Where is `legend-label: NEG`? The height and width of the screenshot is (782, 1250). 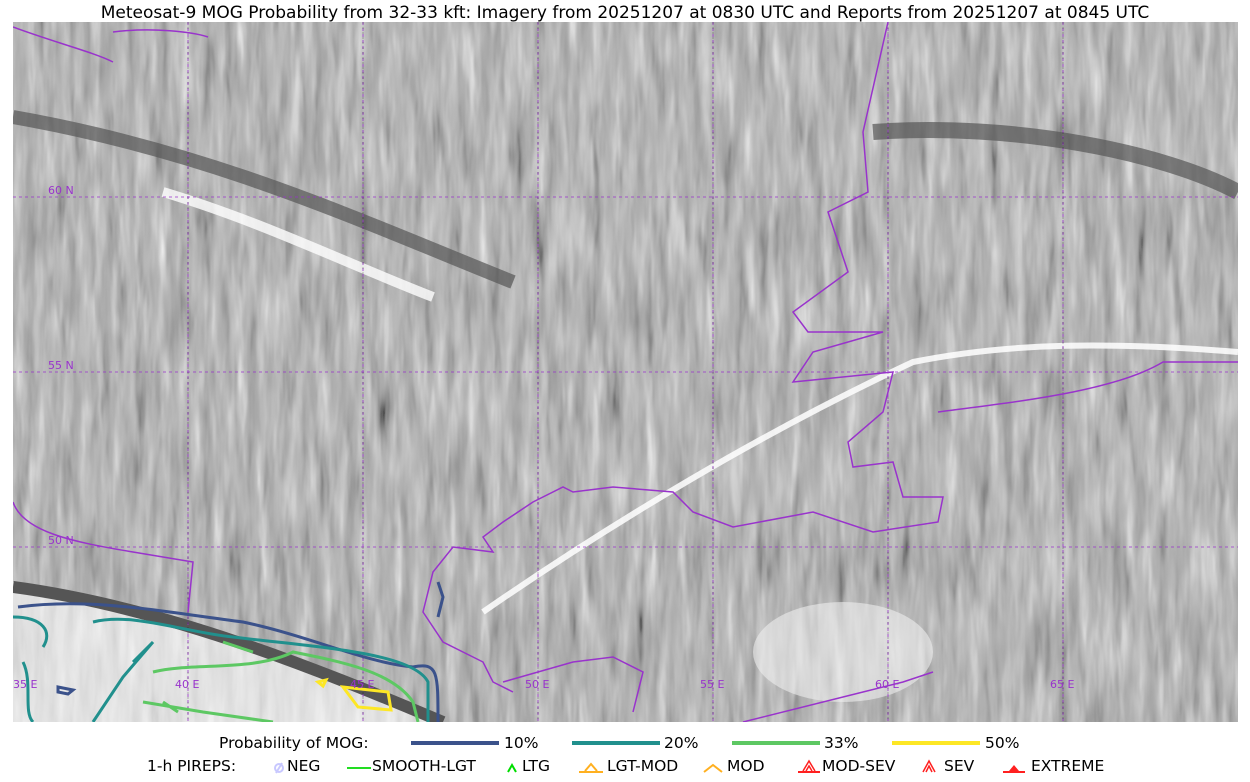
legend-label: NEG is located at coordinates (304, 766).